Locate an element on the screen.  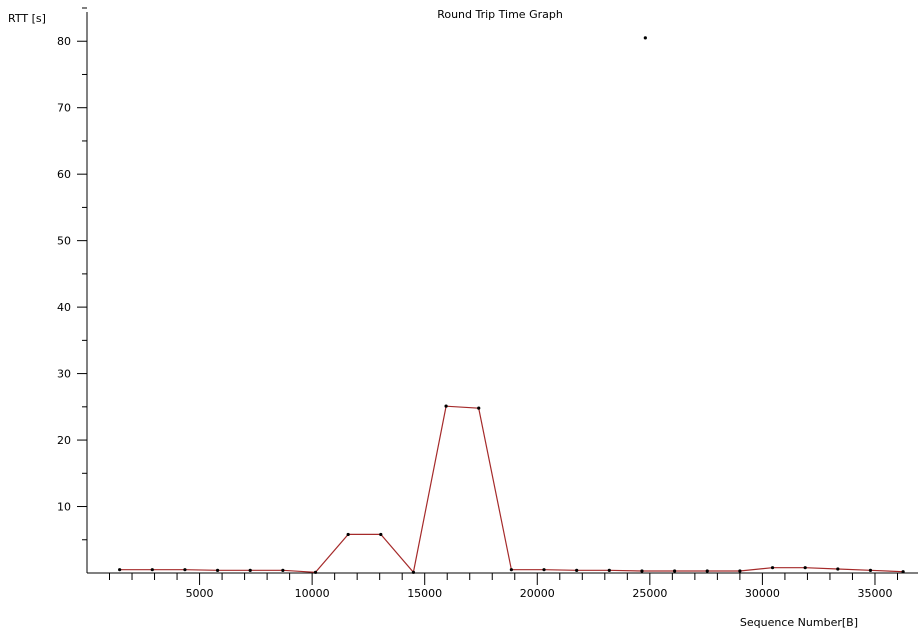
y-tick-label: 70 is located at coordinates (64, 108).